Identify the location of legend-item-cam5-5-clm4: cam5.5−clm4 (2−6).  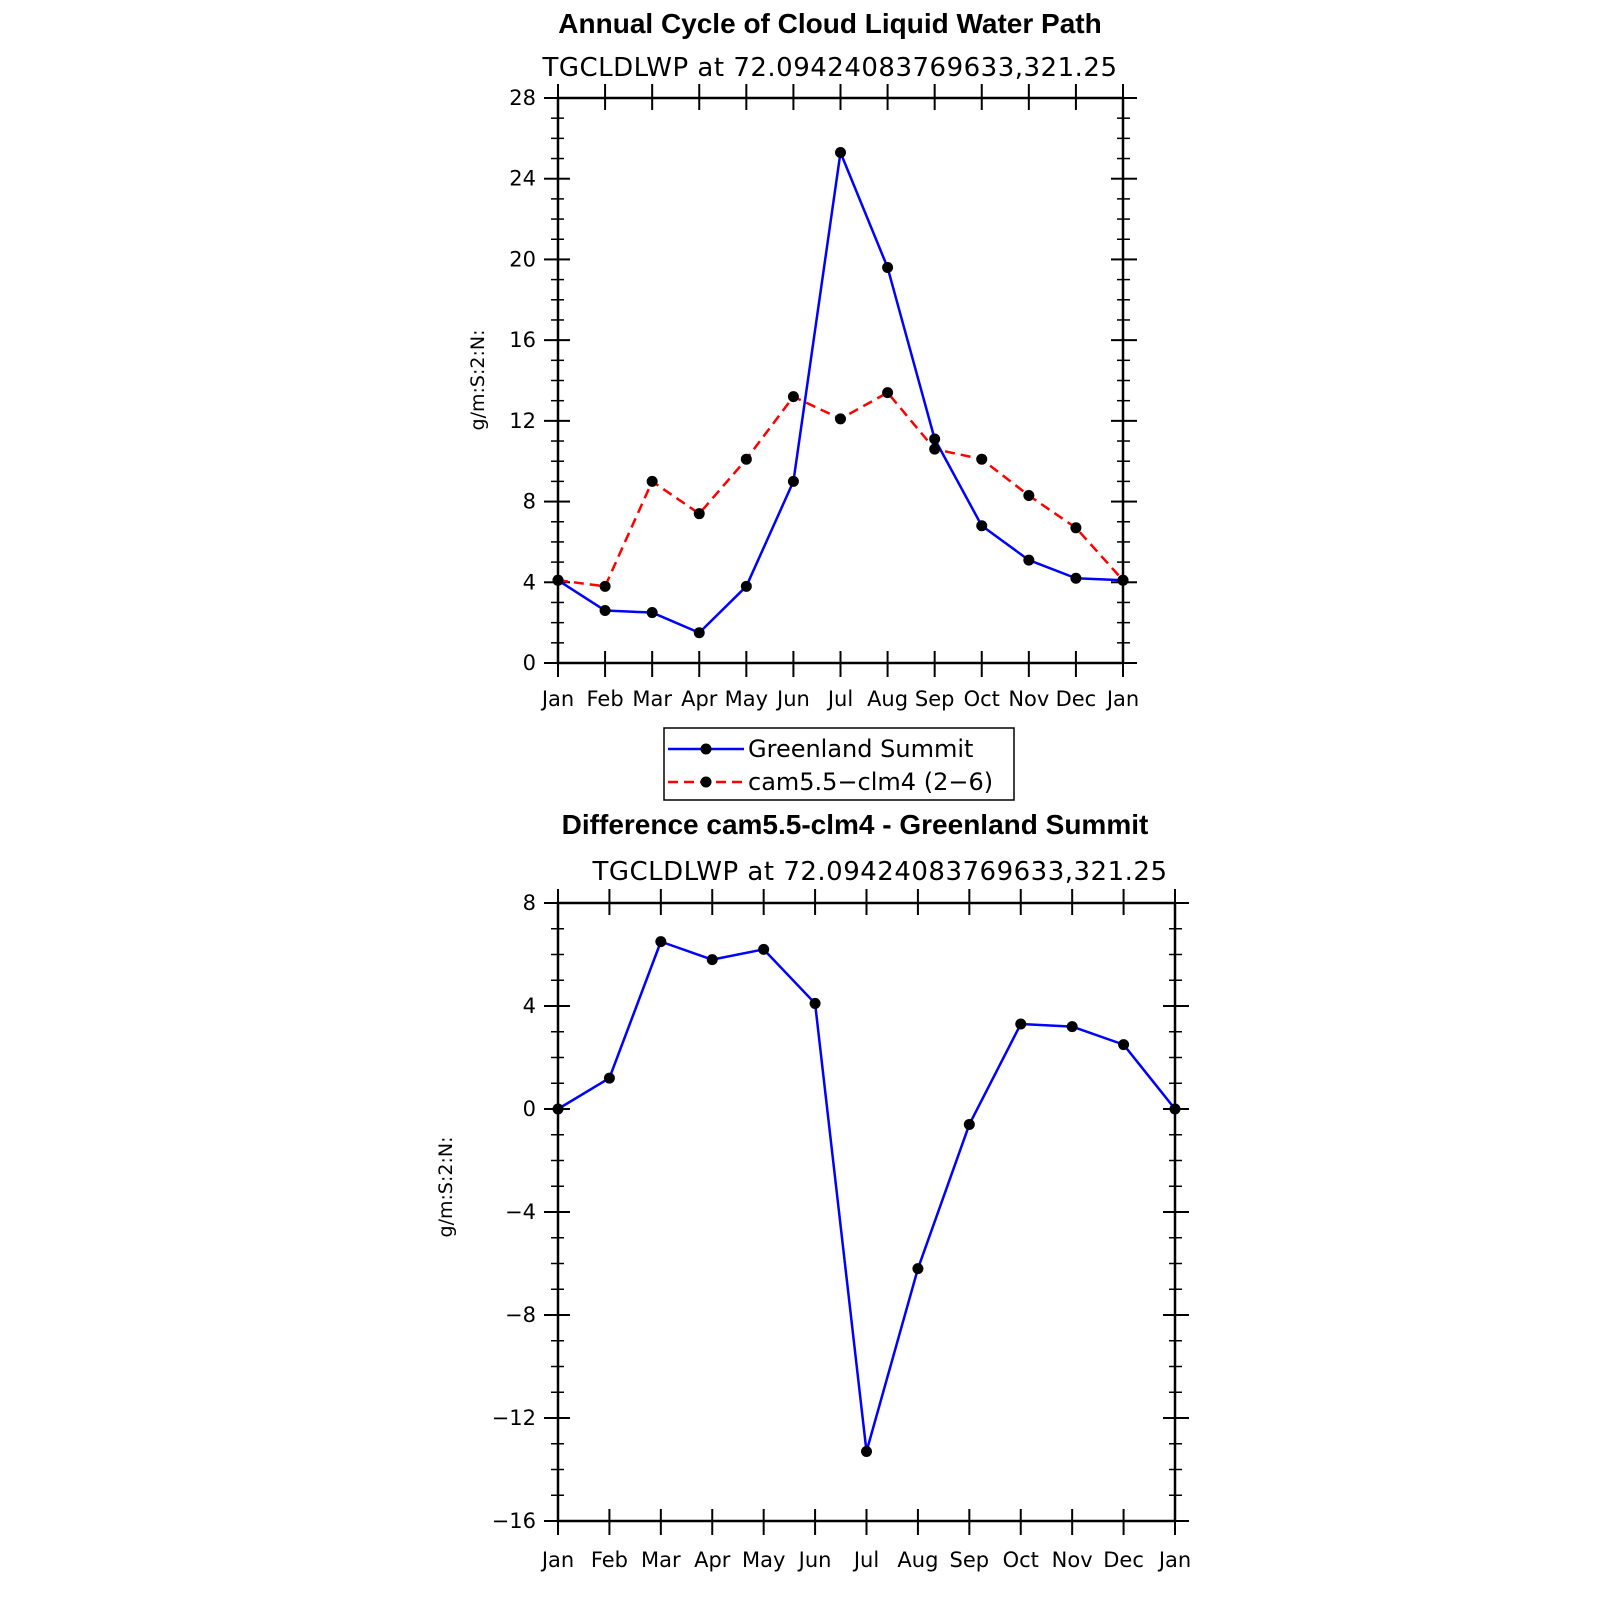
(830, 782).